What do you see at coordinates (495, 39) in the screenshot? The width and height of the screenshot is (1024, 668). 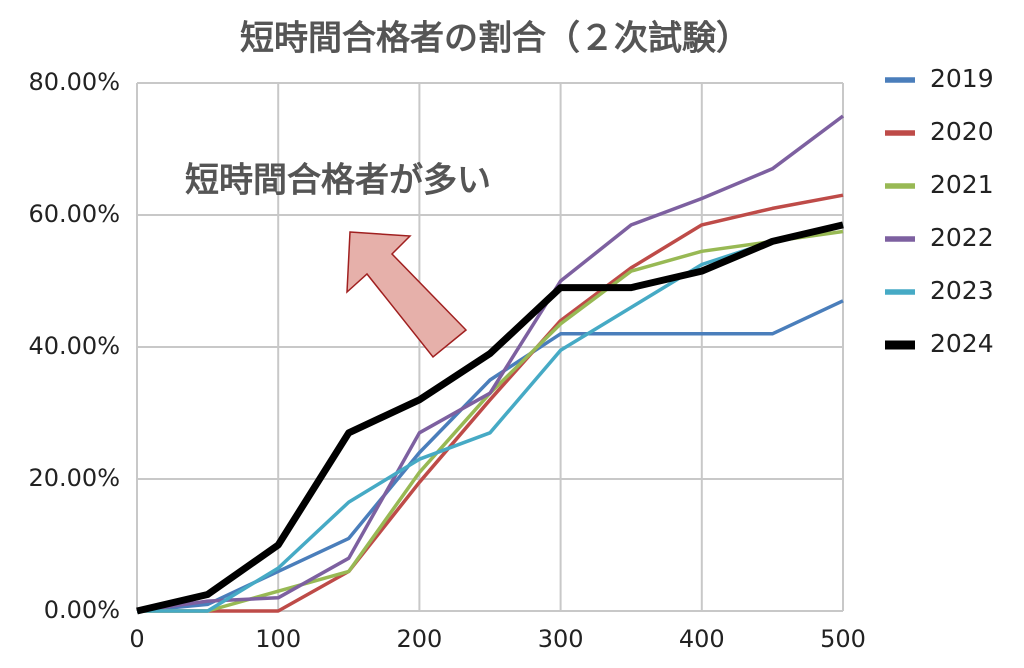 I see `chart-title: 短時間合格者の割合（２次試験）` at bounding box center [495, 39].